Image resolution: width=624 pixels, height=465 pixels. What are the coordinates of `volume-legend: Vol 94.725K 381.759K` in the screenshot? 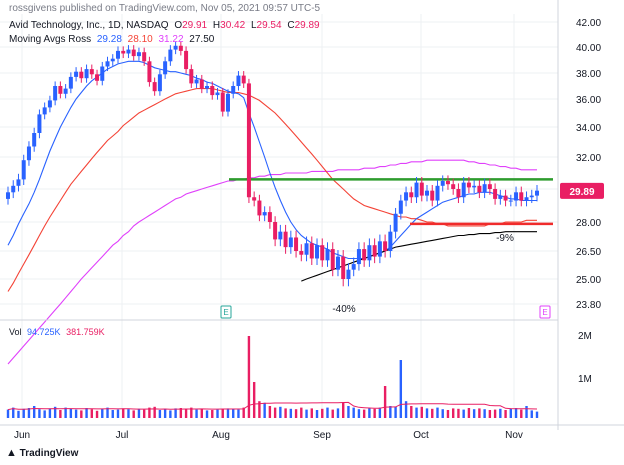 It's located at (58, 332).